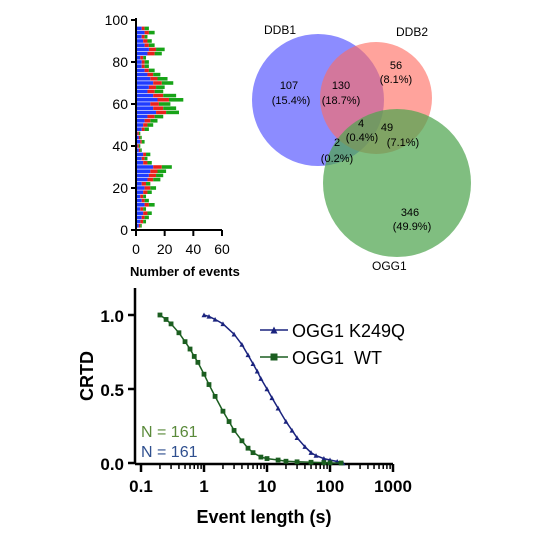  I want to click on crtd-x-tick-label: 10, so click(267, 486).